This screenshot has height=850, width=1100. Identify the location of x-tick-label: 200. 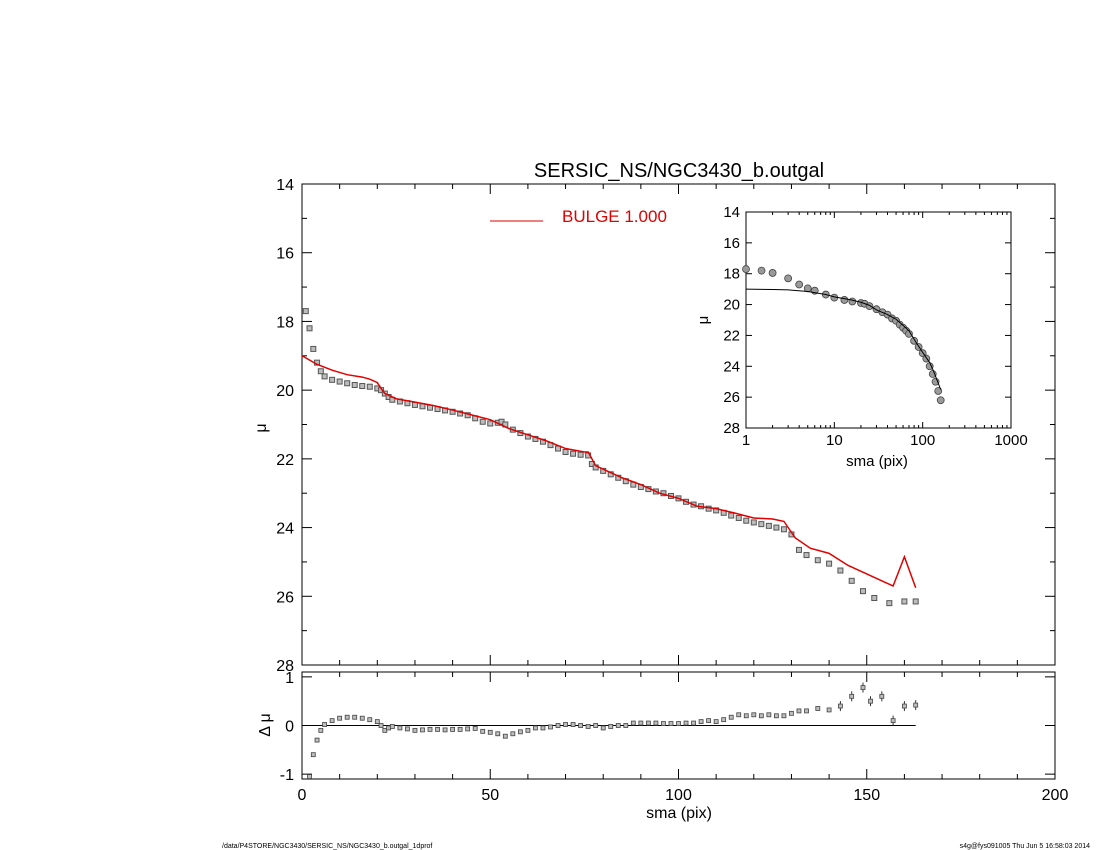
(1055, 795).